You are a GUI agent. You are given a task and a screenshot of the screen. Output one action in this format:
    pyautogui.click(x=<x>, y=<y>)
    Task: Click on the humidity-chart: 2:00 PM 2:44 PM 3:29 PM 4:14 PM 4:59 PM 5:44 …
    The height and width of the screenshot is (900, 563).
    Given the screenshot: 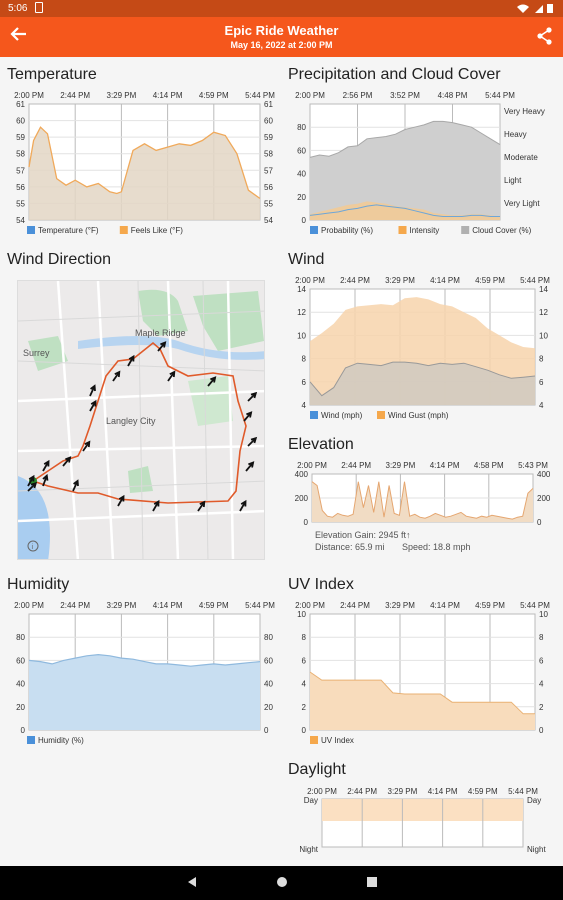 What is the action you would take?
    pyautogui.click(x=144, y=673)
    